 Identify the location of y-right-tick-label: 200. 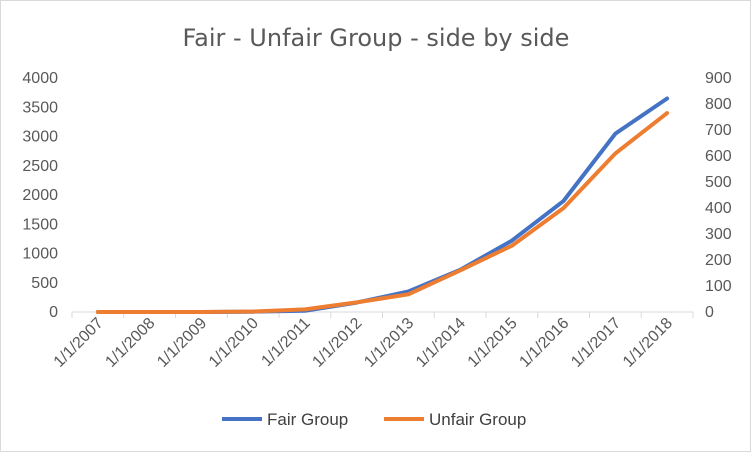
(718, 260).